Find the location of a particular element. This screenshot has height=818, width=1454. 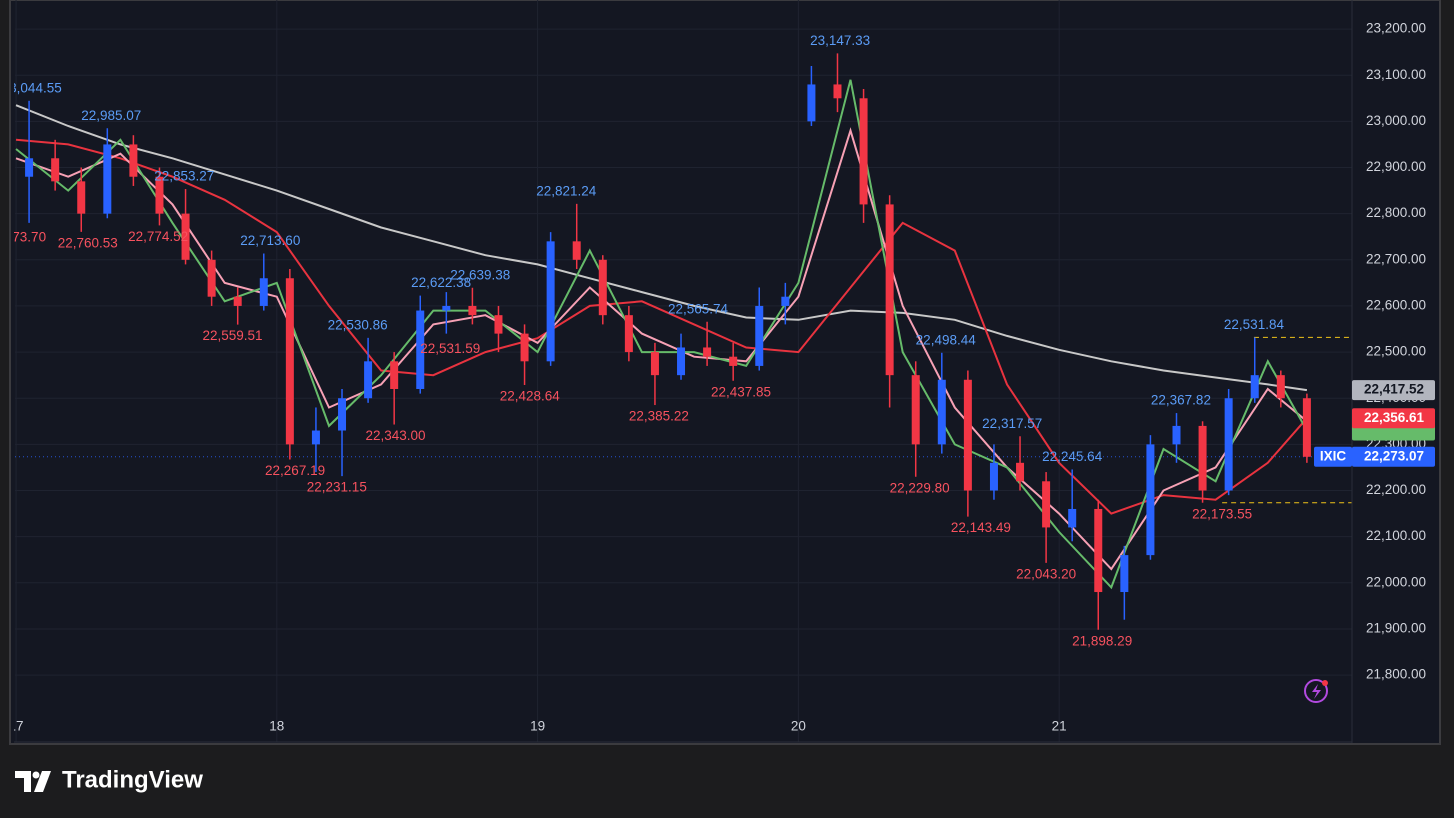

low-label: 22,437.85 is located at coordinates (741, 391).